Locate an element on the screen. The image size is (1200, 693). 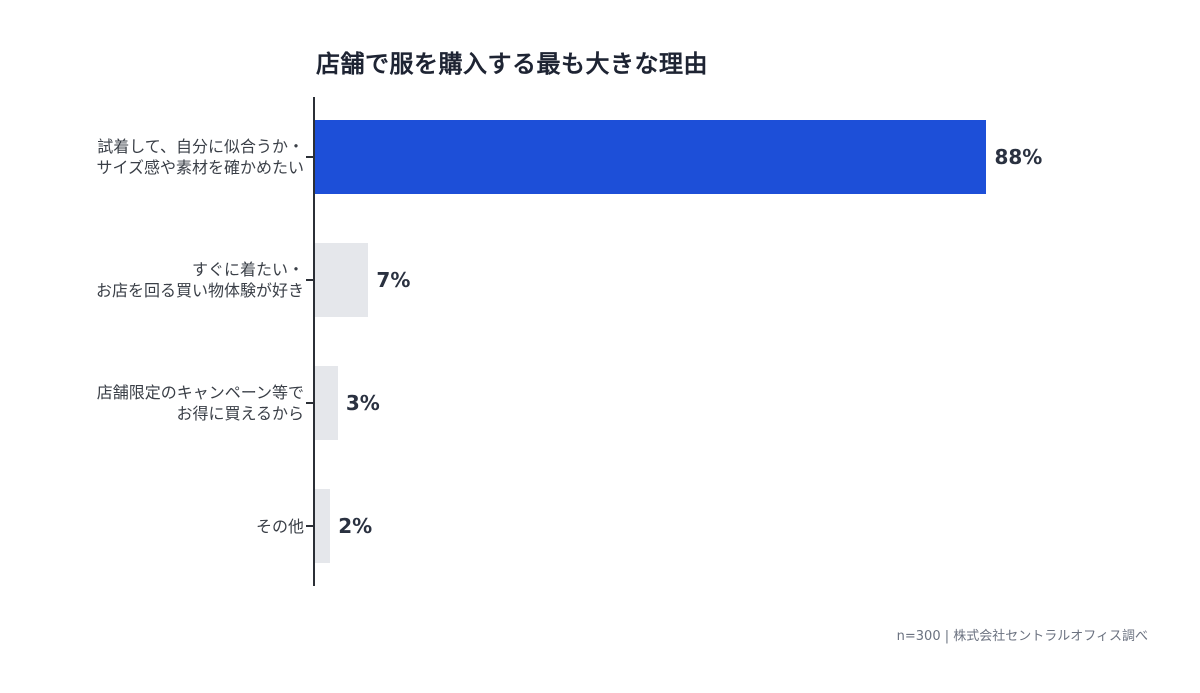
category-label-line2: お得に買えるから is located at coordinates (240, 413).